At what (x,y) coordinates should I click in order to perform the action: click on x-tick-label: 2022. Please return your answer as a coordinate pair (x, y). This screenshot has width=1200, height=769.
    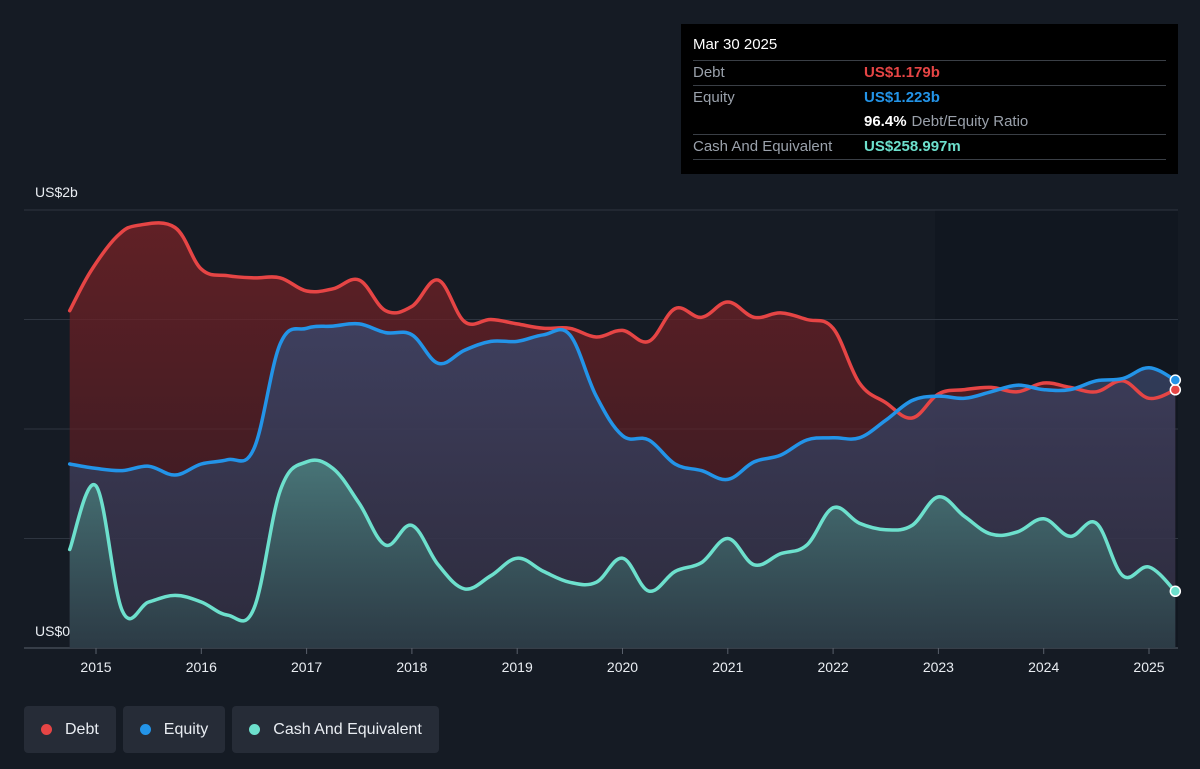
    Looking at the image, I should click on (833, 667).